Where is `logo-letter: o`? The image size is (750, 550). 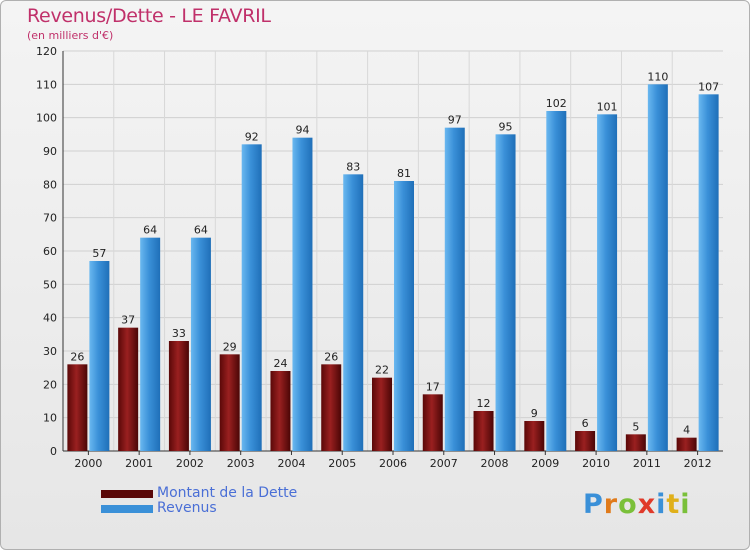
logo-letter: o is located at coordinates (628, 504).